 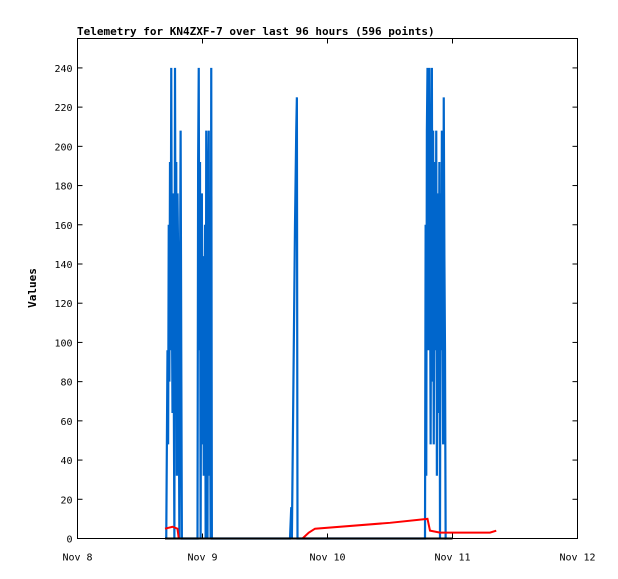 What do you see at coordinates (63, 304) in the screenshot?
I see `y-tick-label: 120` at bounding box center [63, 304].